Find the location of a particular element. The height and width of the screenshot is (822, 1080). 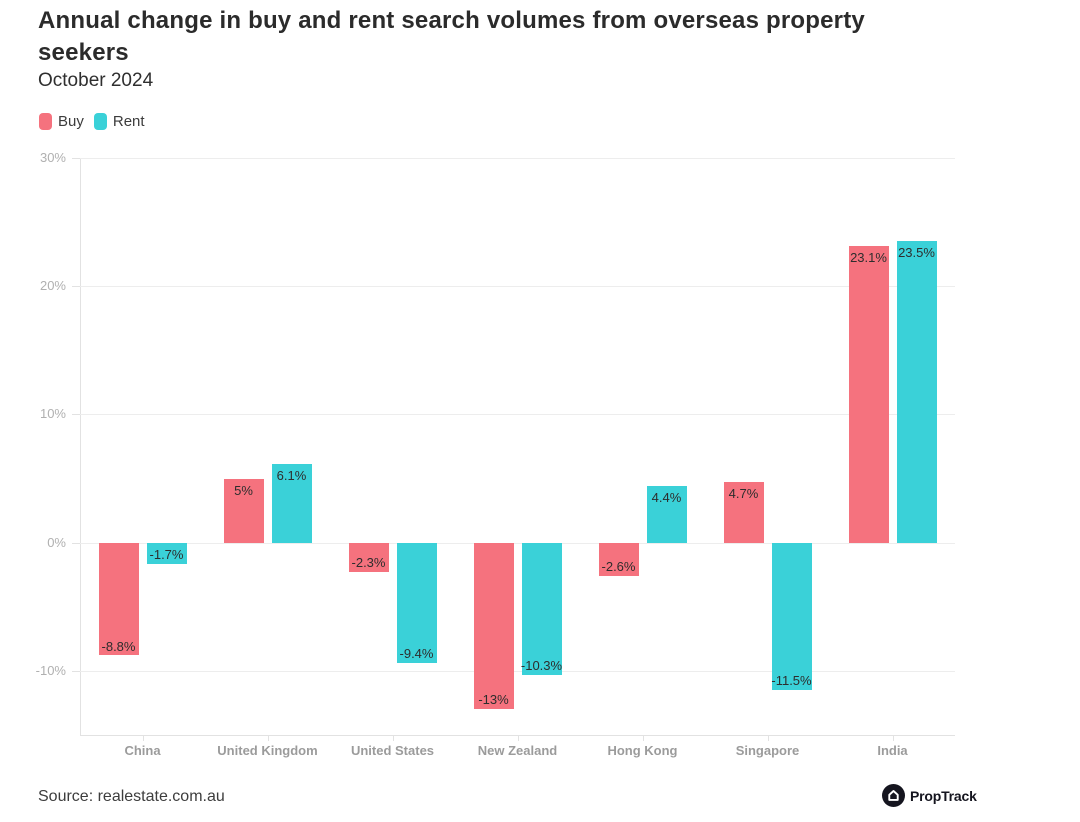

y-axis-label: 10% is located at coordinates (52, 414).